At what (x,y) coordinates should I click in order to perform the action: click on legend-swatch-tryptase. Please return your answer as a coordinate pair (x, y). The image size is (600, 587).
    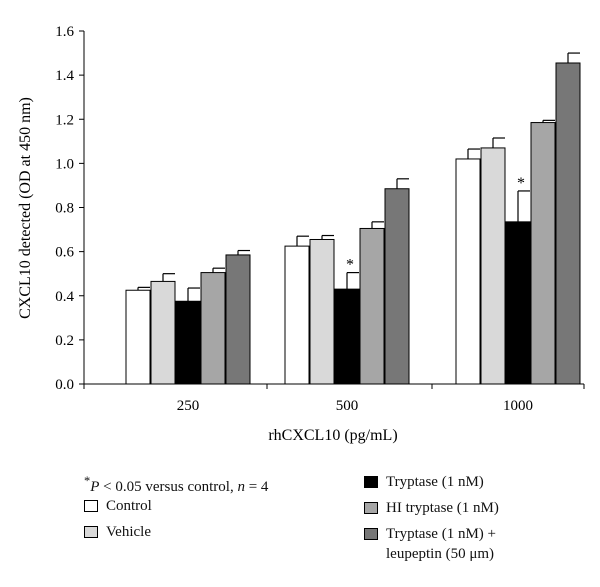
    Looking at the image, I should click on (371, 482).